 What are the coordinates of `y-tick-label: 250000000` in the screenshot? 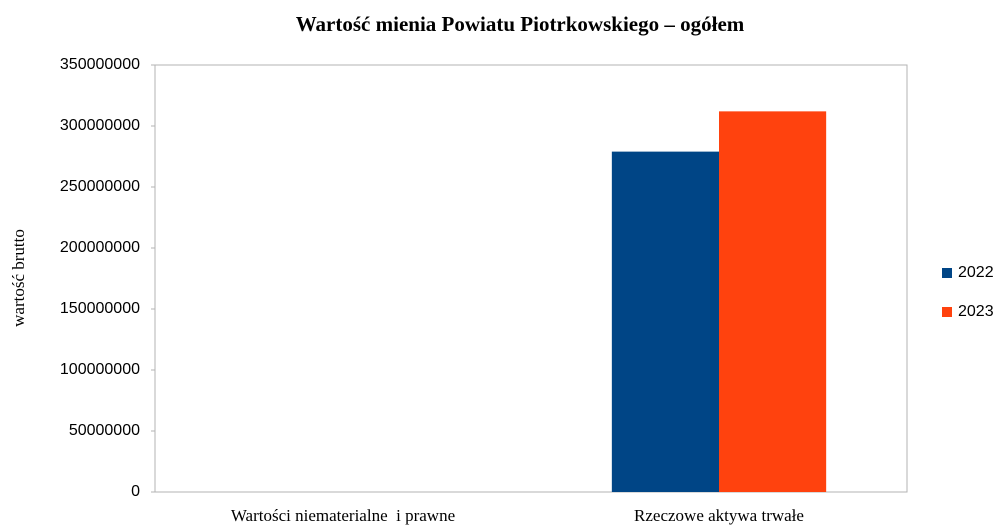 It's located at (100, 186).